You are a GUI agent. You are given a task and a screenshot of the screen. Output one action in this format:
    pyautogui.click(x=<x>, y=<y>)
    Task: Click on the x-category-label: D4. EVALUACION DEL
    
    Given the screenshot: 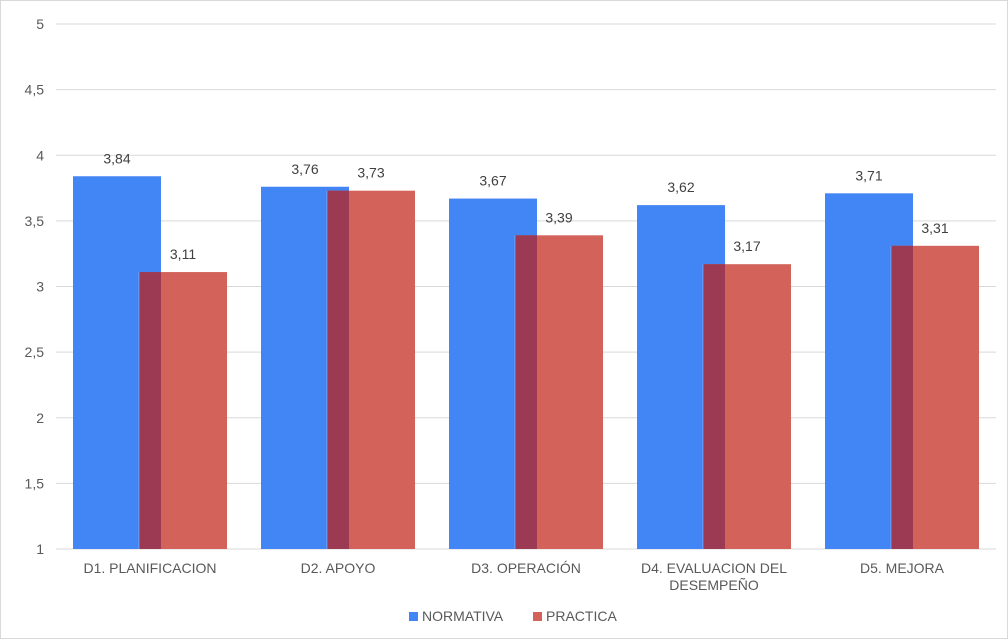 What is the action you would take?
    pyautogui.click(x=714, y=568)
    